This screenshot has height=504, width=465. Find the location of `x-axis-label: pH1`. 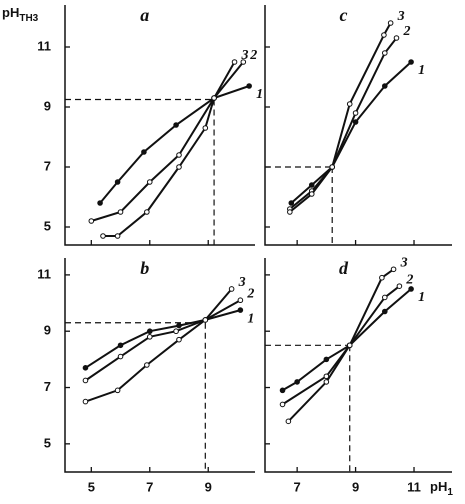

x-axis-label: pH1 is located at coordinates (441, 488).